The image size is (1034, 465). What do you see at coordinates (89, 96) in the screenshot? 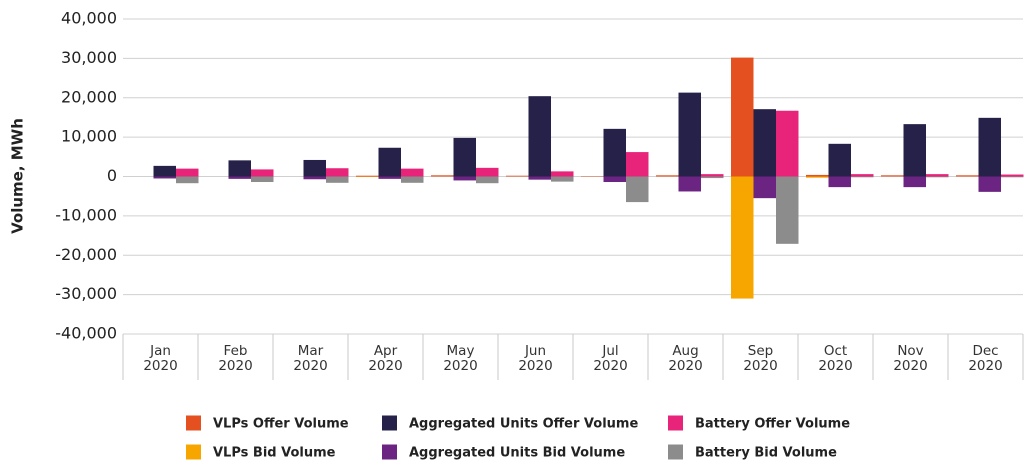
I see `y-tick-label: 20,000` at bounding box center [89, 96].